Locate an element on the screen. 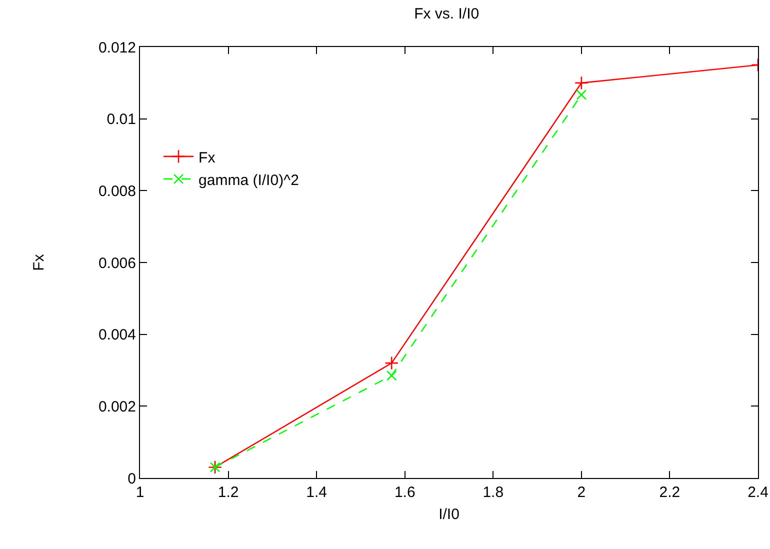  legend-label: gamma (I/I0)^2 is located at coordinates (248, 180).